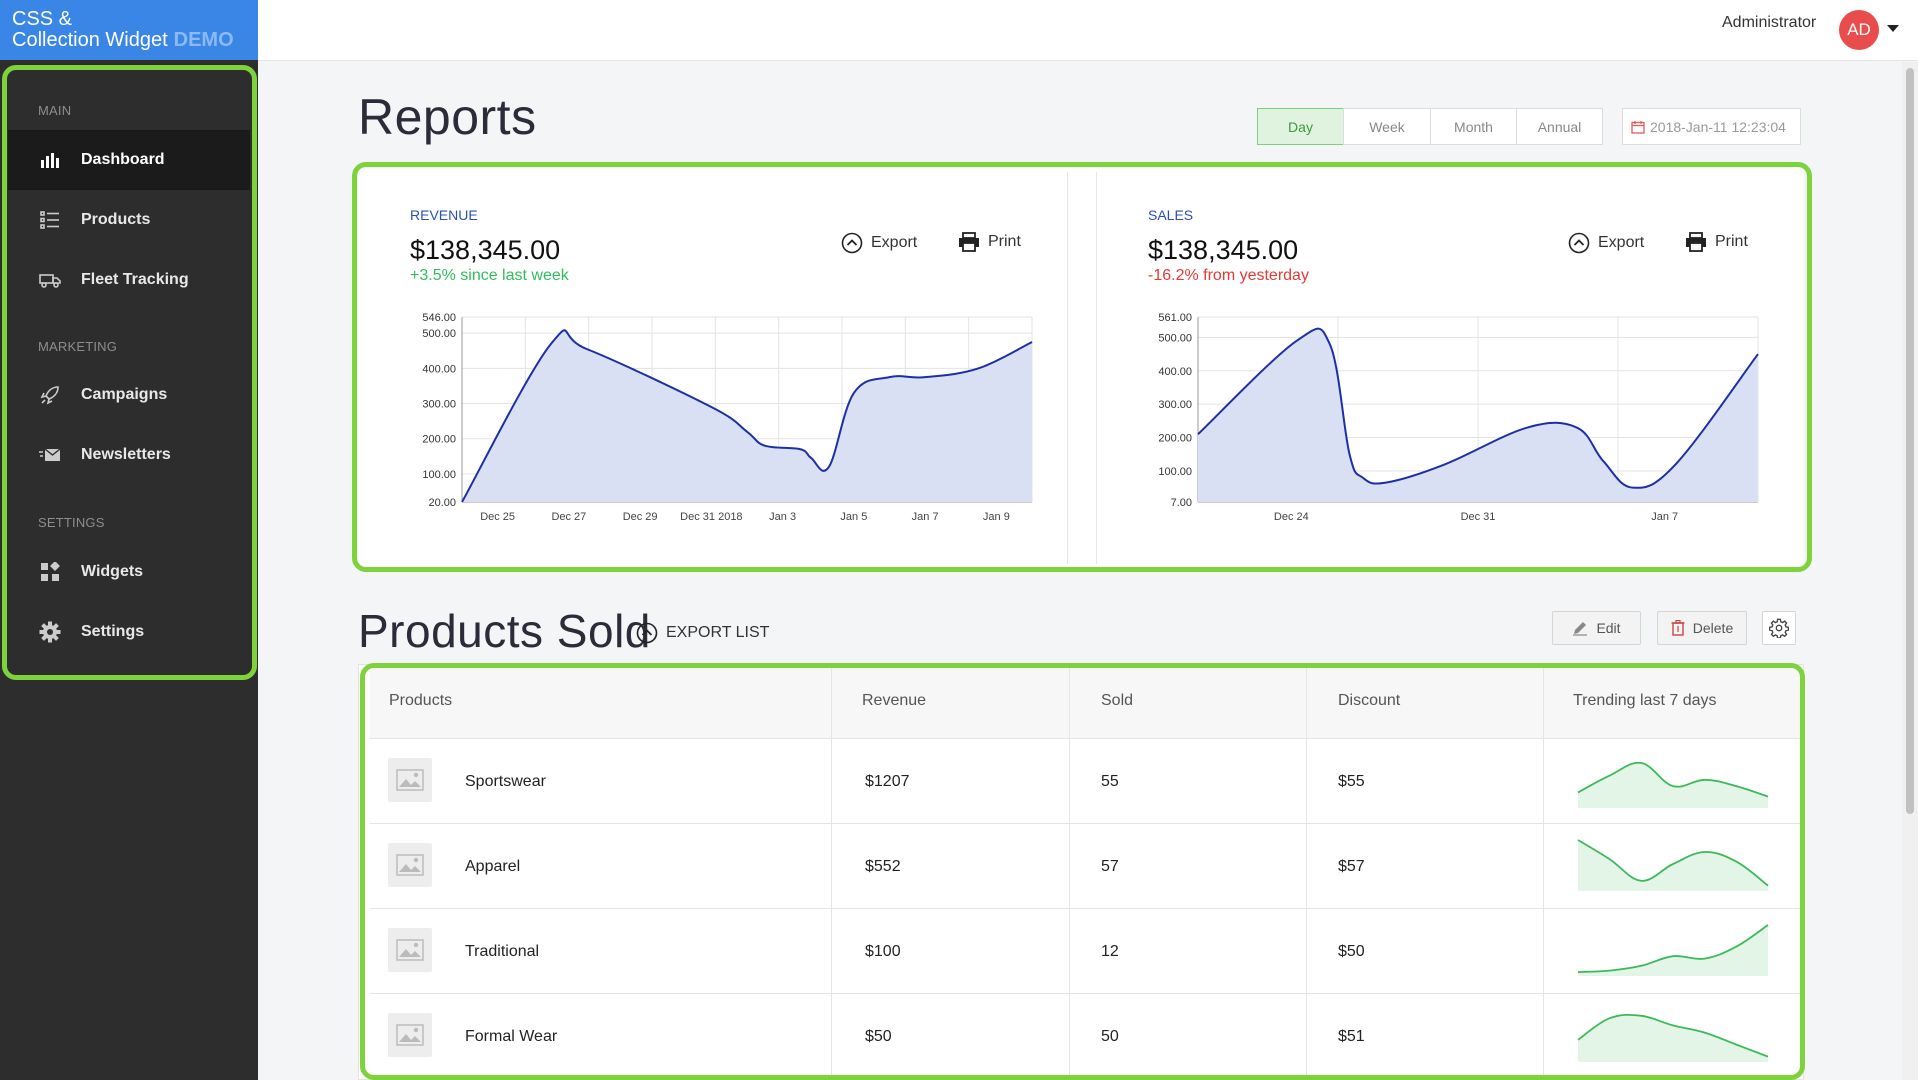 Image resolution: width=1918 pixels, height=1080 pixels. What do you see at coordinates (1608, 628) in the screenshot?
I see `edit-label: Edit` at bounding box center [1608, 628].